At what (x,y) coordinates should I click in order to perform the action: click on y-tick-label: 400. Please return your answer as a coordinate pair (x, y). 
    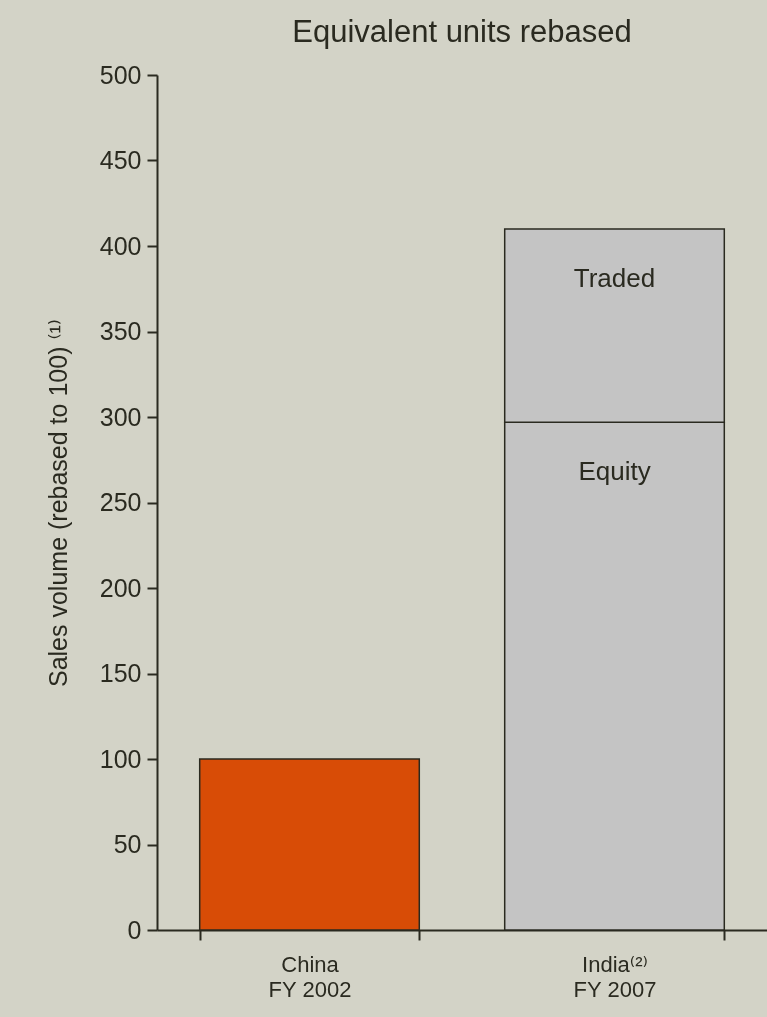
    Looking at the image, I should click on (120, 245).